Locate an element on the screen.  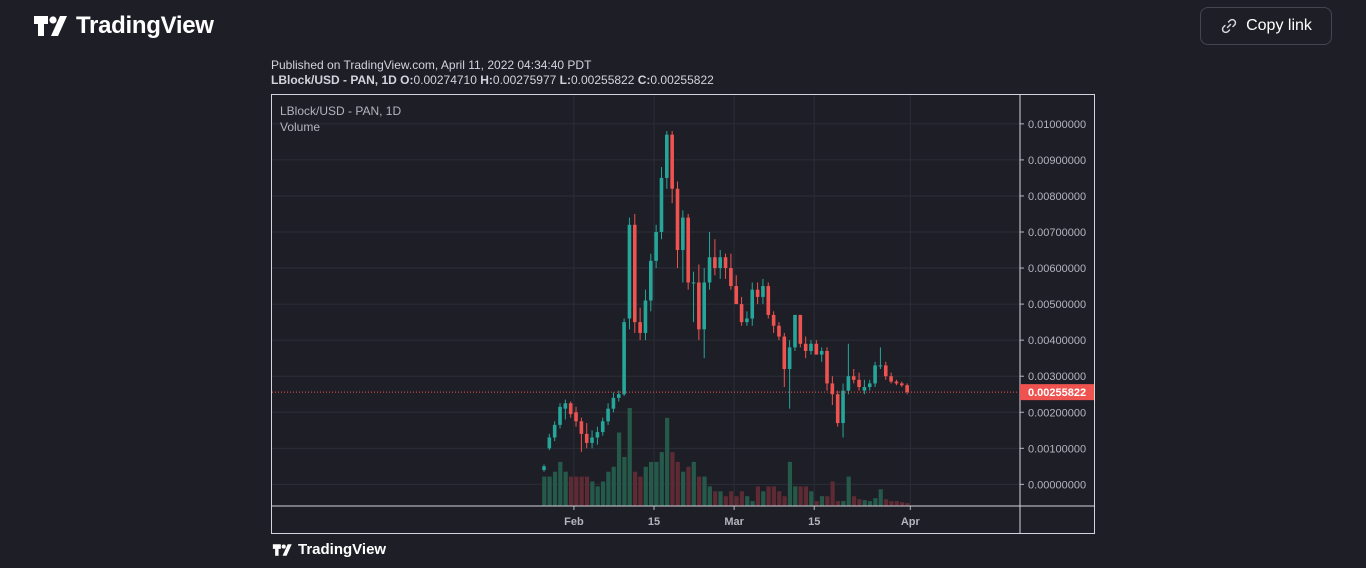
copy-link-label: Copy link is located at coordinates (1279, 25).